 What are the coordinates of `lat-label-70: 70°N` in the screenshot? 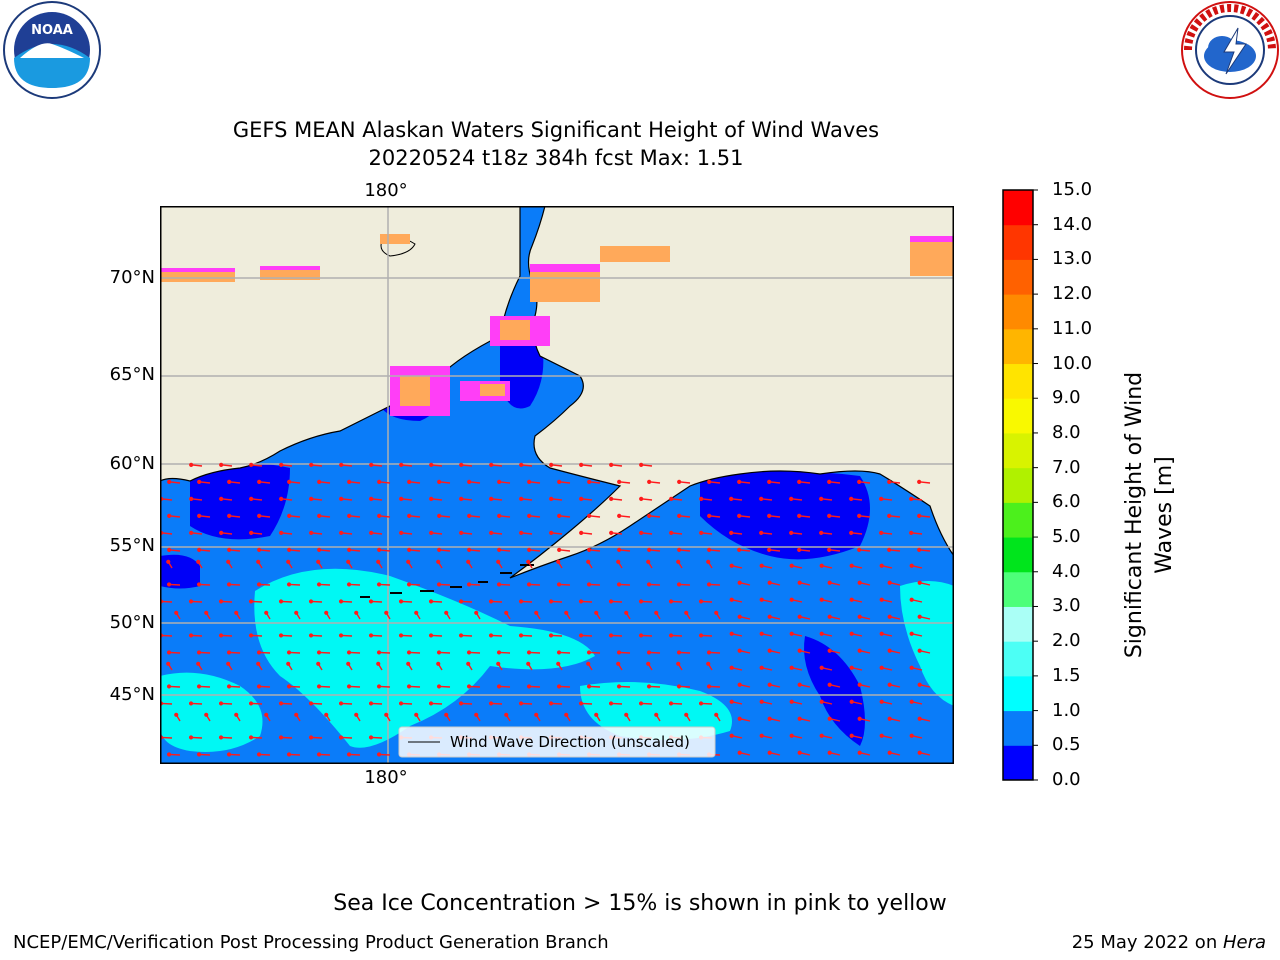 It's located at (132, 277).